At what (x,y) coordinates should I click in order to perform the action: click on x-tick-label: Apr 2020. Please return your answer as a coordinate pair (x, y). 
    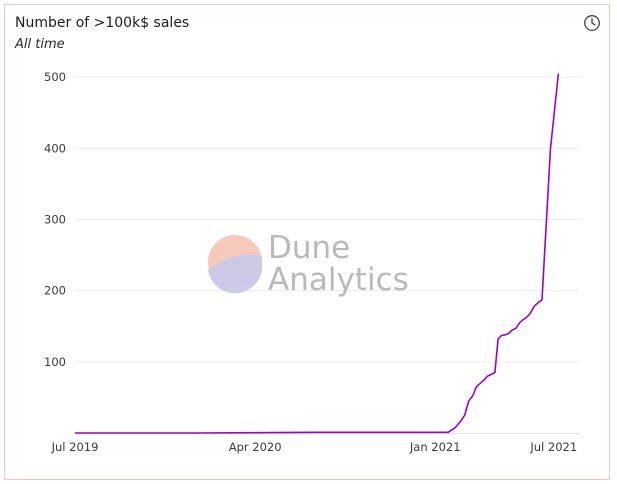
    Looking at the image, I should click on (255, 447).